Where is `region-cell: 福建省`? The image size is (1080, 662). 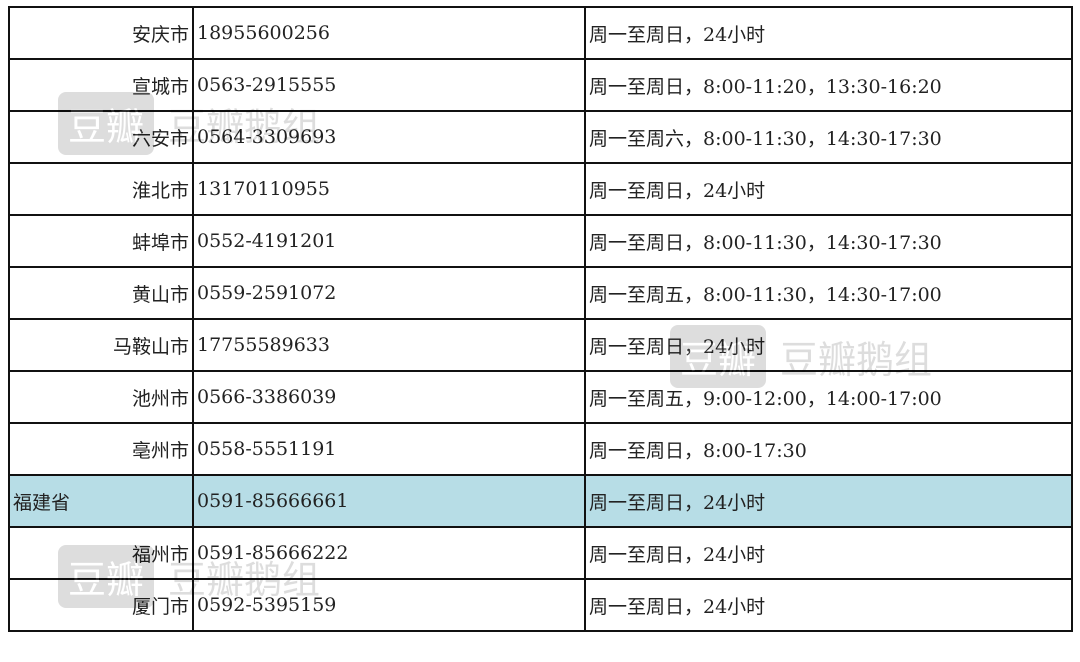
region-cell: 福建省 is located at coordinates (101, 501).